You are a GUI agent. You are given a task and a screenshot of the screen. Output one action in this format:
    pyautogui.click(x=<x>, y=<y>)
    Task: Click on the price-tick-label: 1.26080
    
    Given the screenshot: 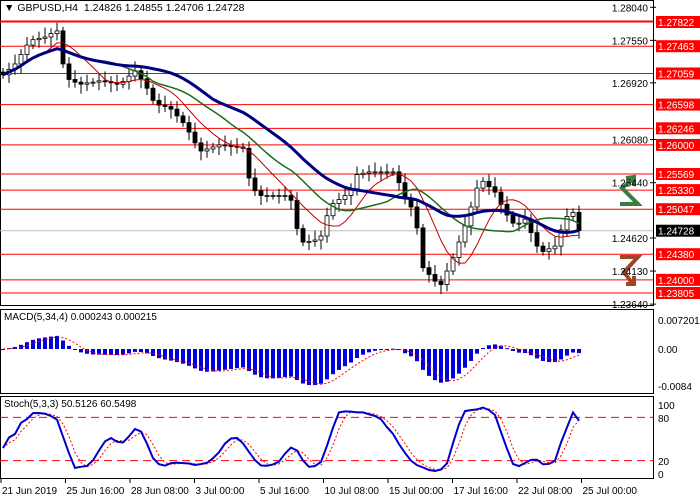 What is the action you would take?
    pyautogui.click(x=630, y=141)
    